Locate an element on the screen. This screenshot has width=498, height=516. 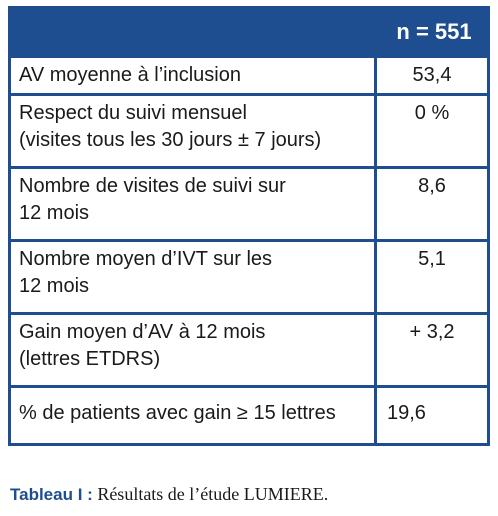
row-value: 19,6 is located at coordinates (432, 415).